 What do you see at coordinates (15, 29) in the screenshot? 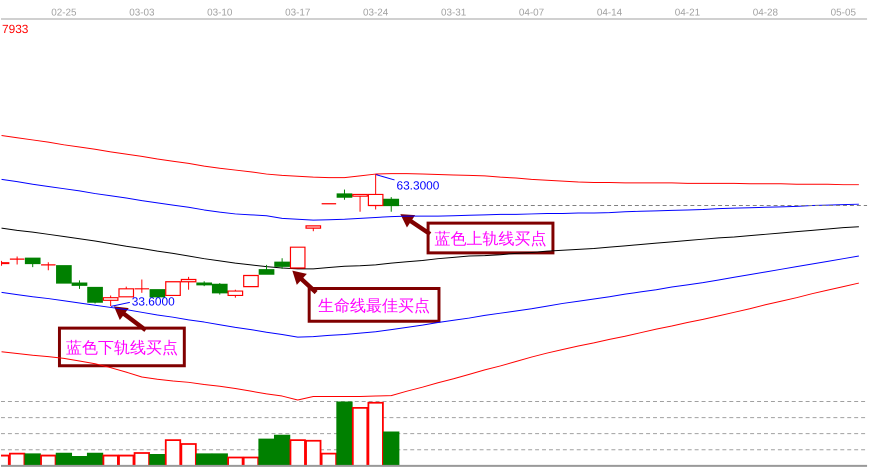
I see `annotation: 7933` at bounding box center [15, 29].